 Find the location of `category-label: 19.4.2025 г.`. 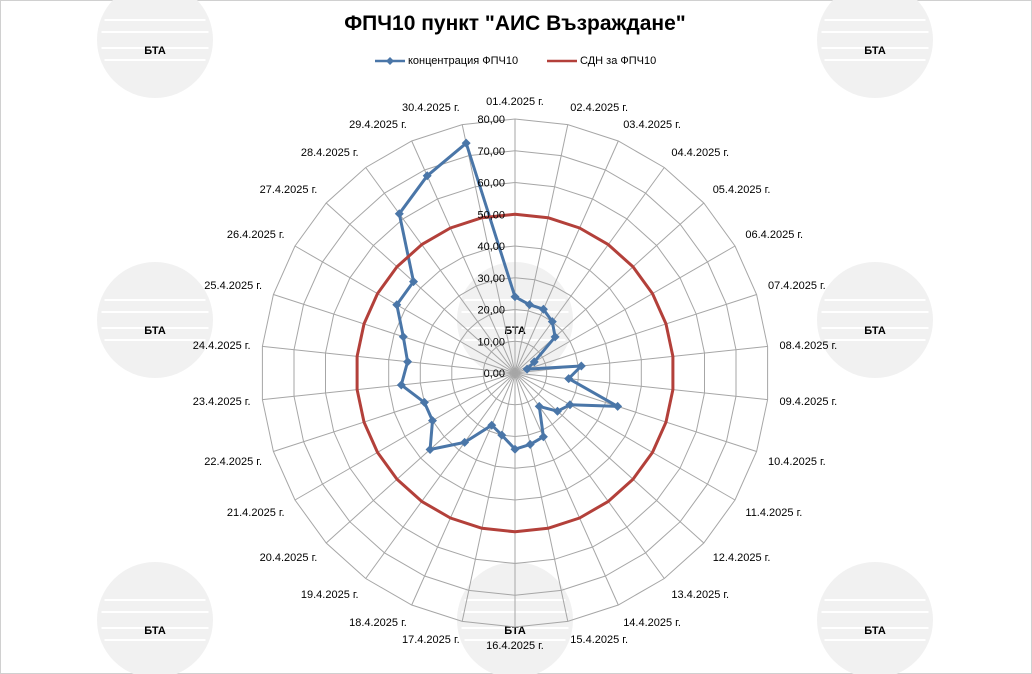

category-label: 19.4.2025 г. is located at coordinates (330, 595).